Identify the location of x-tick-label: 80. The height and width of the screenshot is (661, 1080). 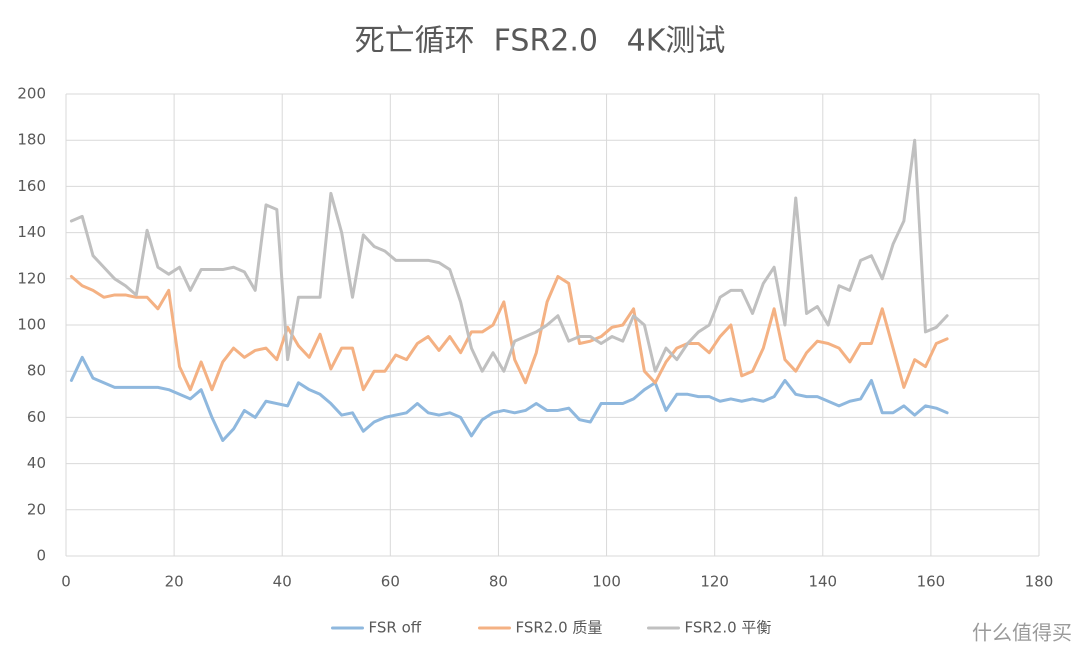
(498, 582).